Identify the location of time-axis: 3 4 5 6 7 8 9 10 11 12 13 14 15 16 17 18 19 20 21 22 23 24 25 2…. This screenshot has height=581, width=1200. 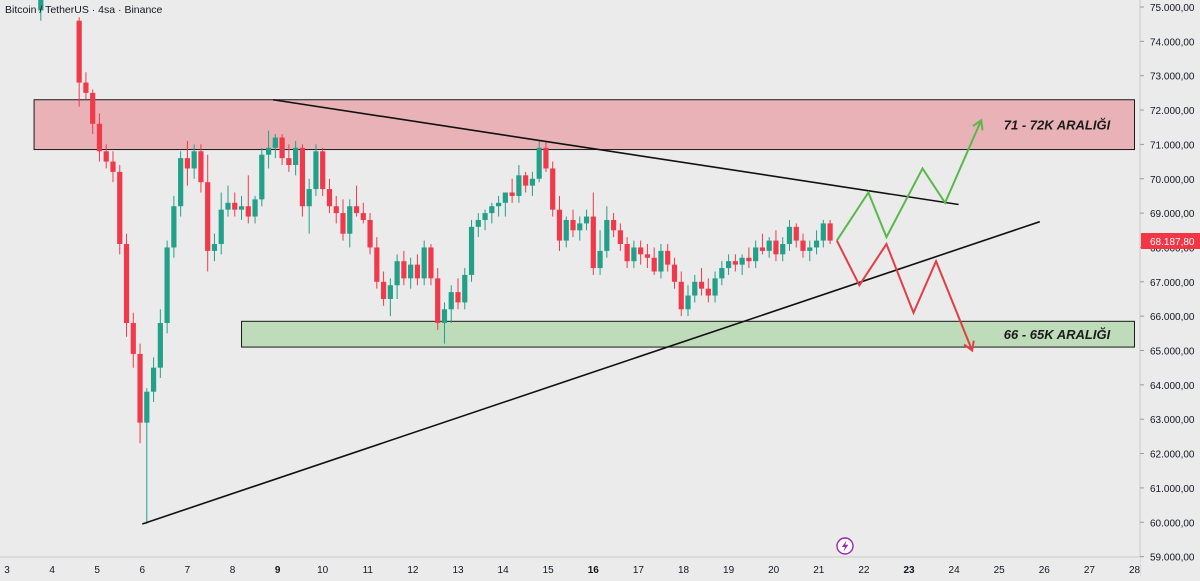
(570, 566).